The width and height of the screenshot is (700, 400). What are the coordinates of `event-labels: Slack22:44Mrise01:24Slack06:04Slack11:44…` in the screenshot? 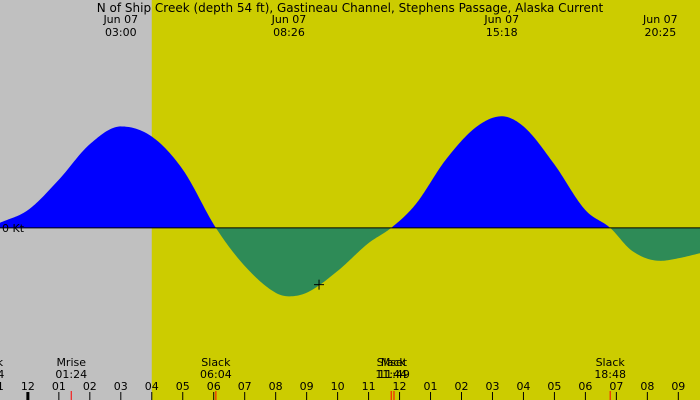 It's located at (313, 378).